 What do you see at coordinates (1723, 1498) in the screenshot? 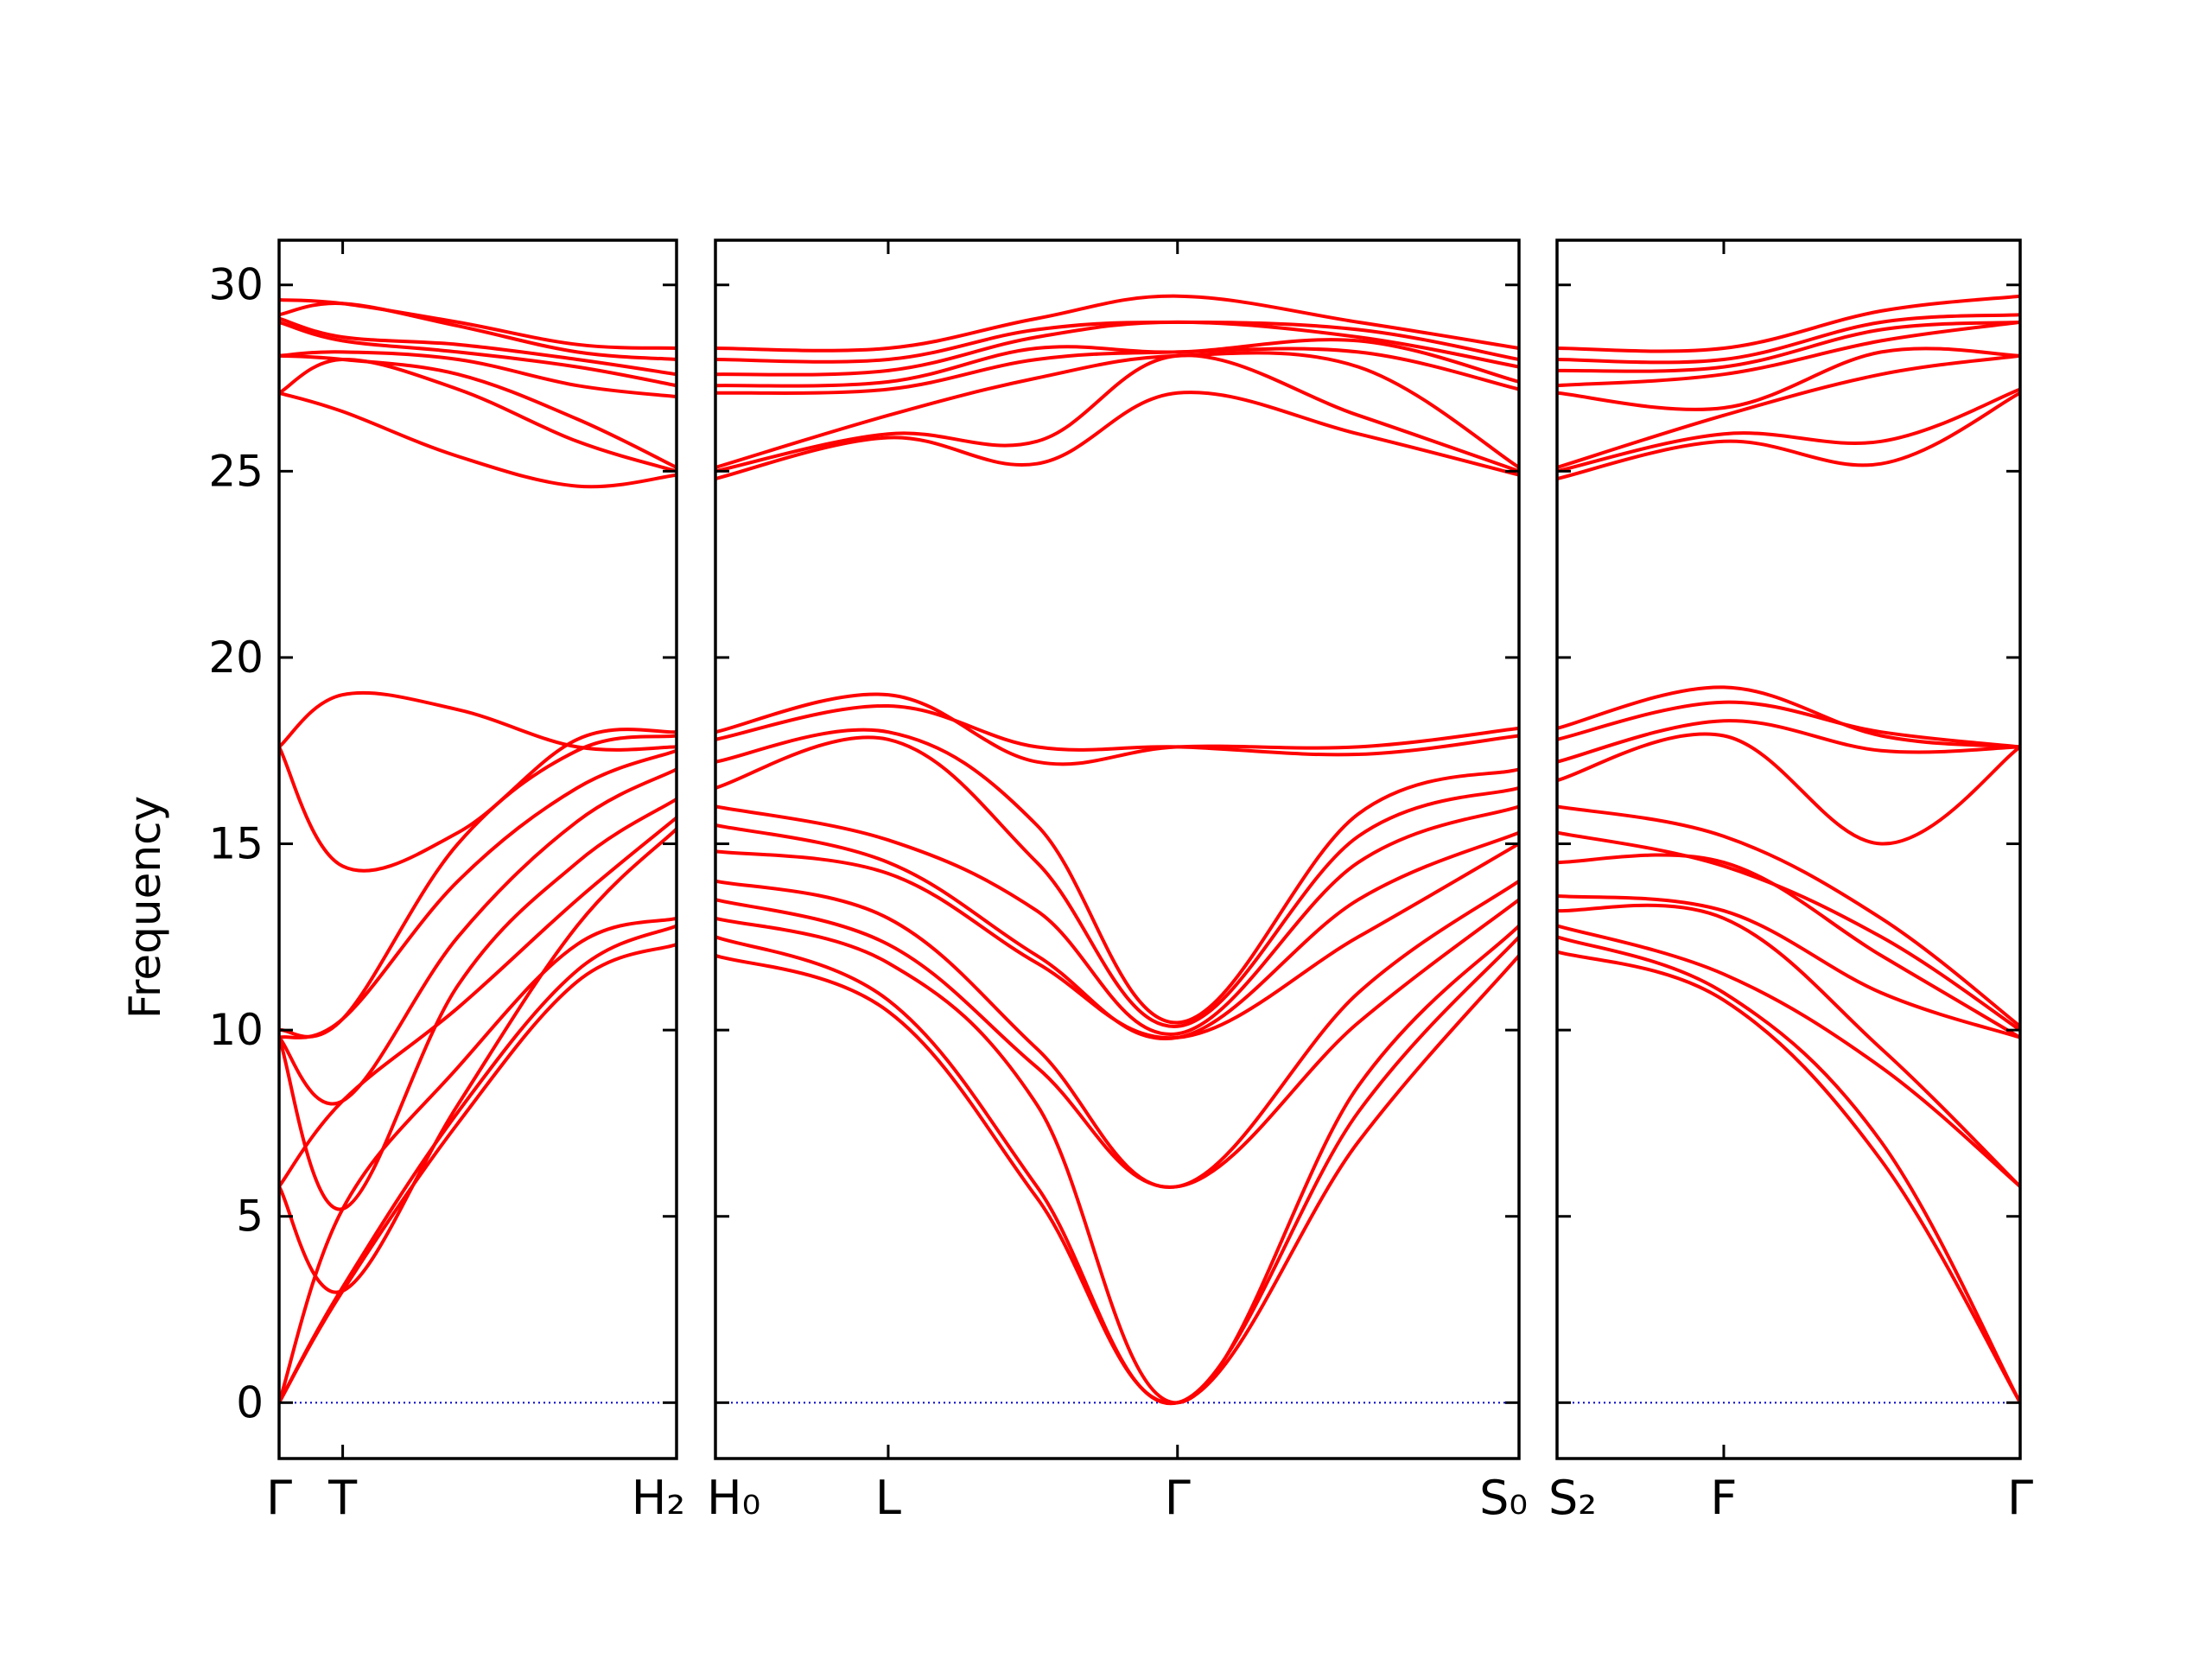
I see `x-tick-label: F` at bounding box center [1723, 1498].